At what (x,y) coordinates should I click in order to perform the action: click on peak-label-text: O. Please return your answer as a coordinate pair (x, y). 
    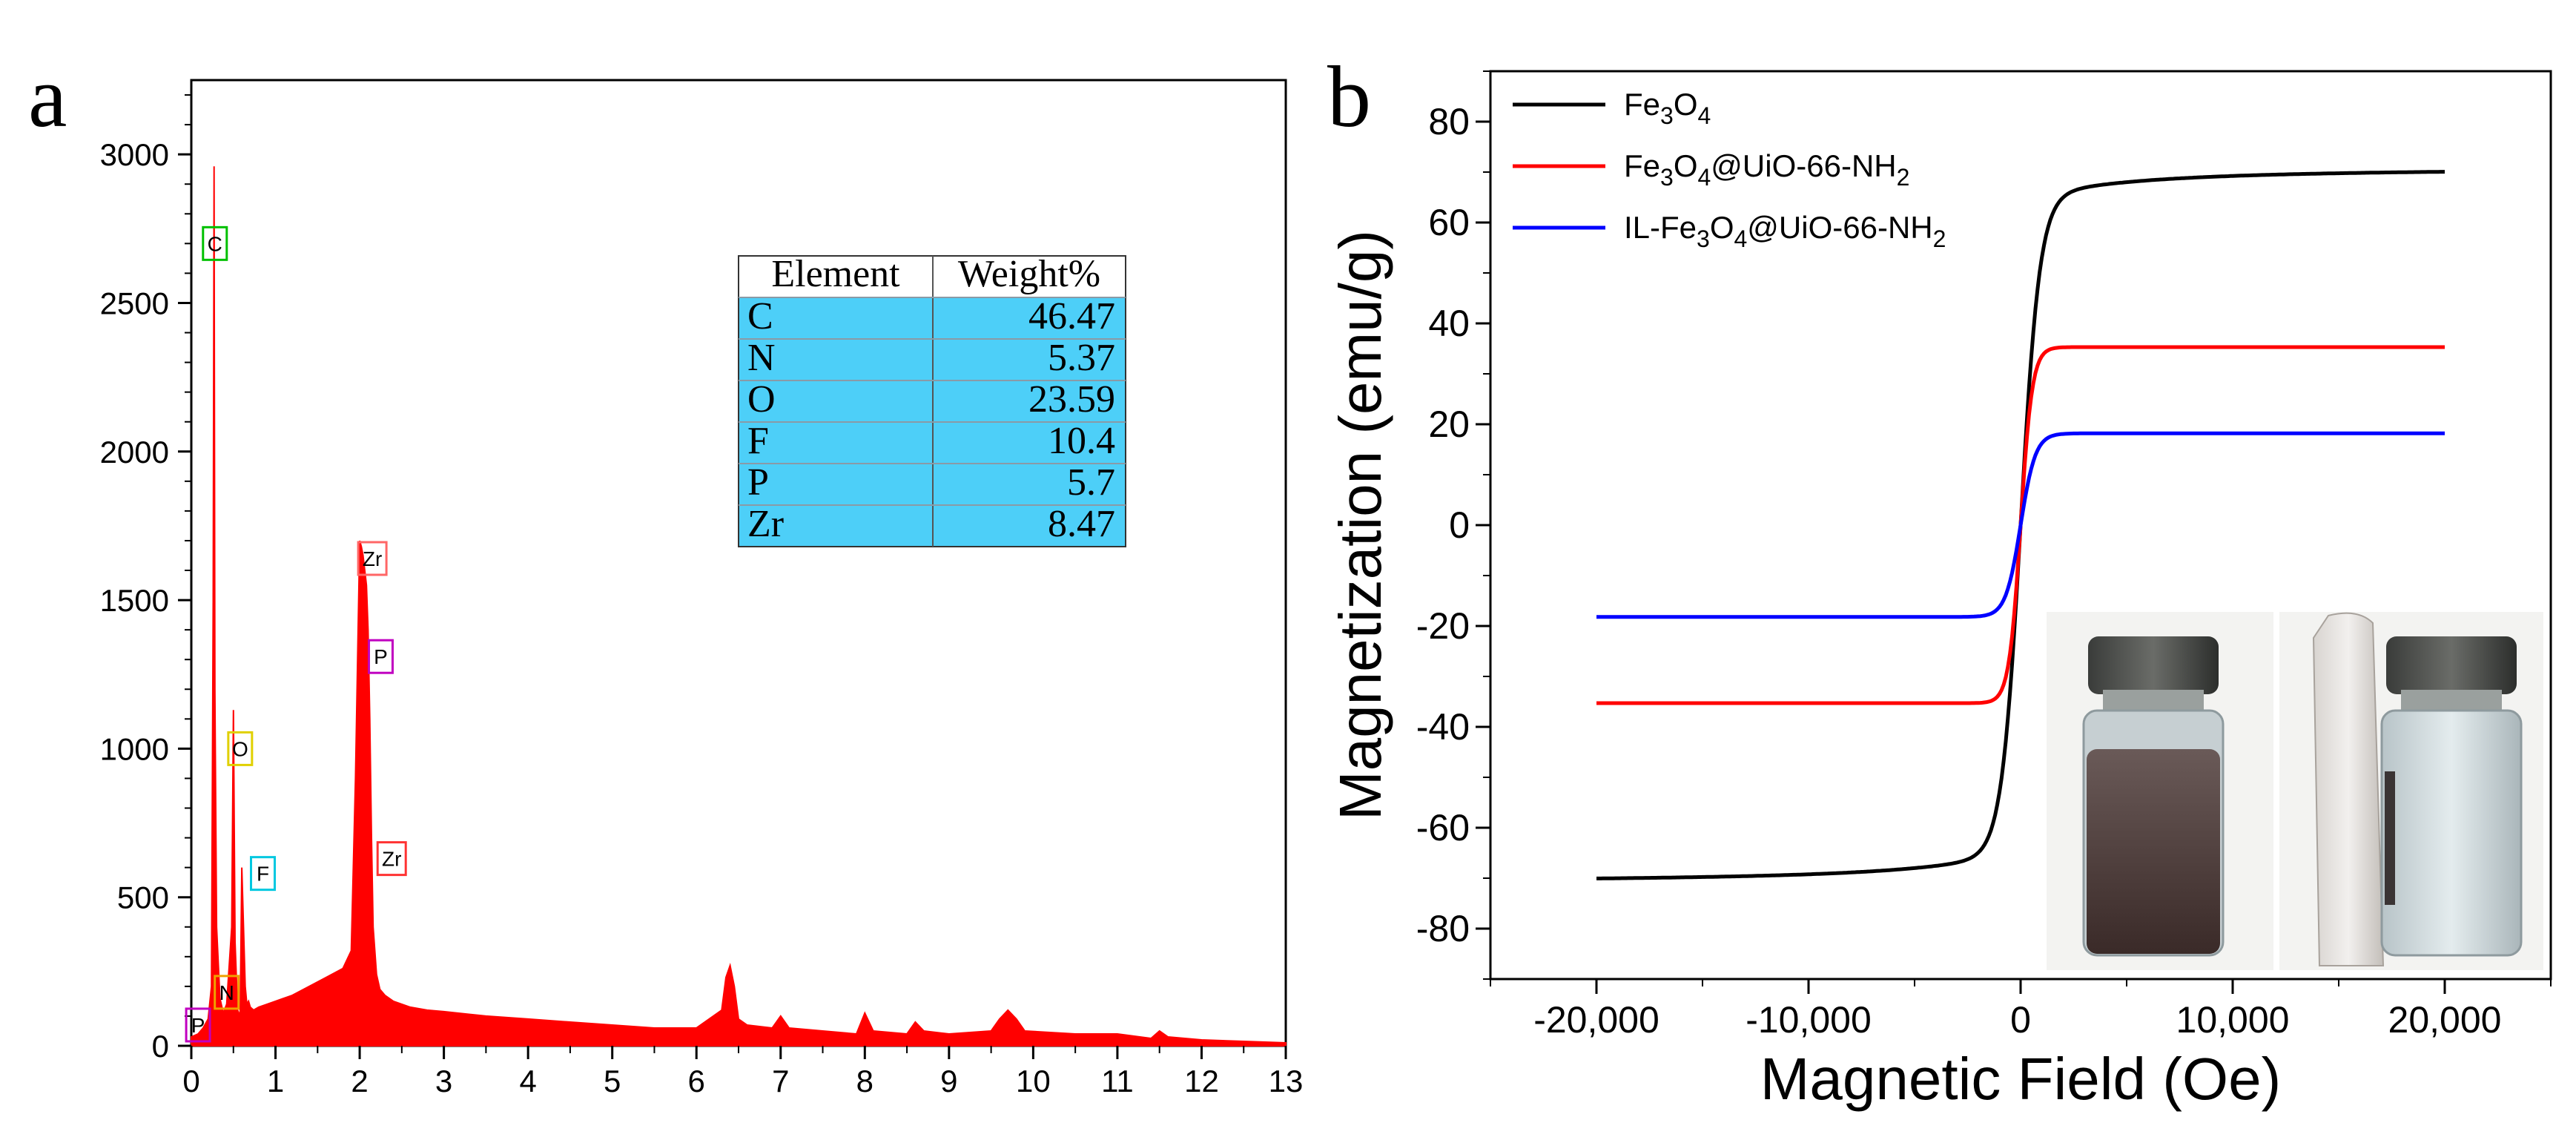
    Looking at the image, I should click on (240, 748).